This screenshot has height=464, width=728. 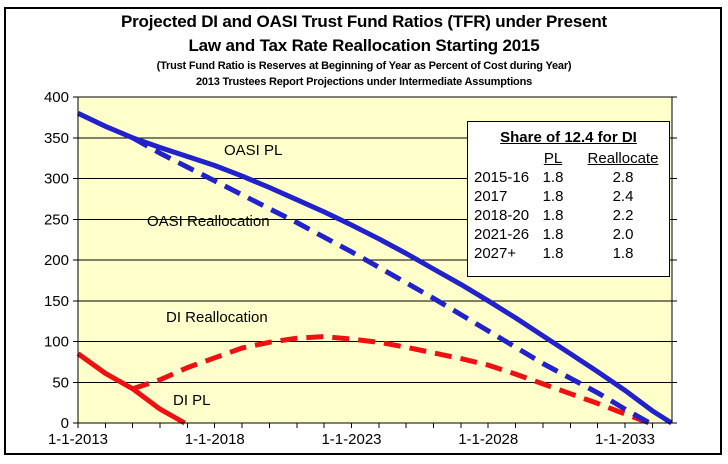 What do you see at coordinates (56, 179) in the screenshot?
I see `y-tick-label-300: 300` at bounding box center [56, 179].